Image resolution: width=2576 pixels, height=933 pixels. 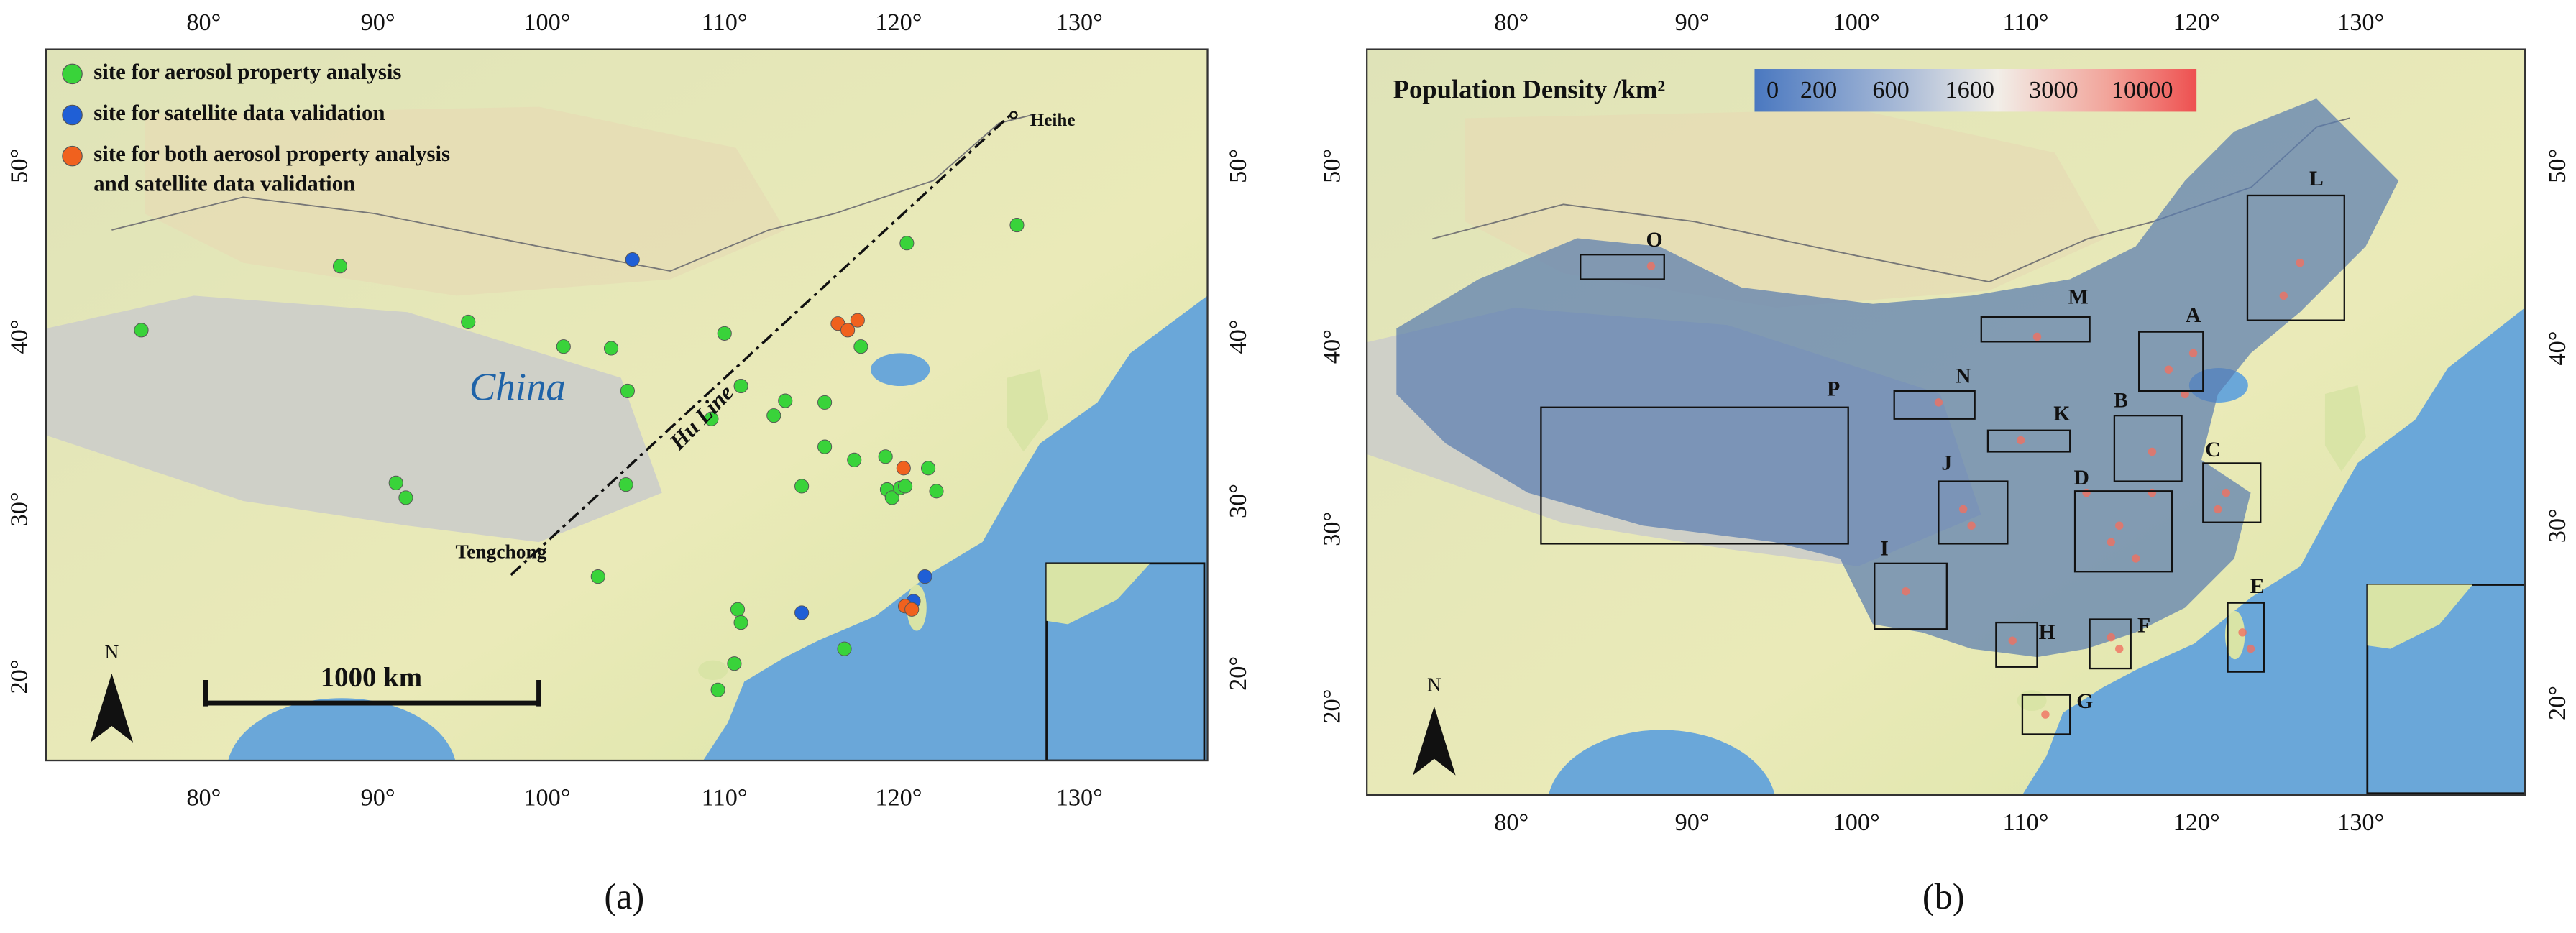 What do you see at coordinates (2081, 478) in the screenshot?
I see `region-label: D` at bounding box center [2081, 478].